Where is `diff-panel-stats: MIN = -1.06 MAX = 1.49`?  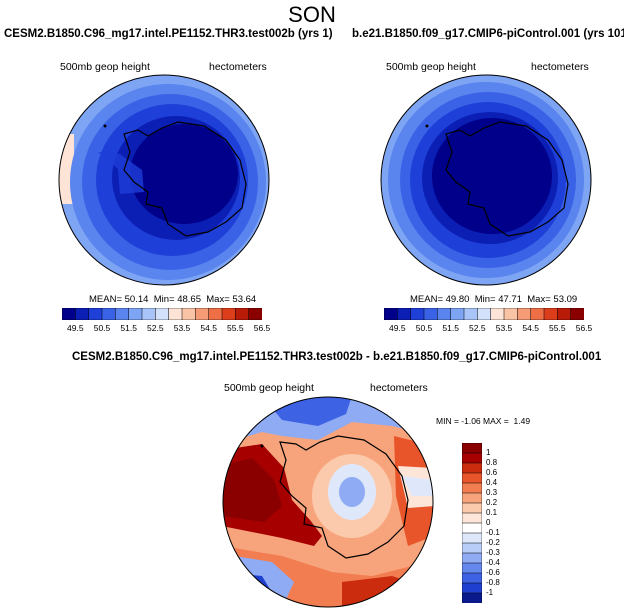
diff-panel-stats: MIN = -1.06 MAX = 1.49 is located at coordinates (483, 421).